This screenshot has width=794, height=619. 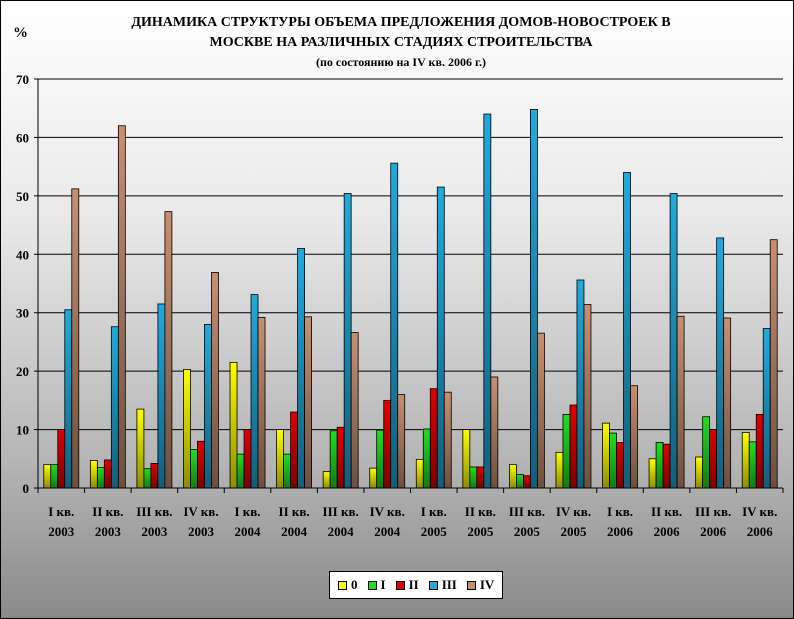 I want to click on legend-item: II, so click(x=407, y=585).